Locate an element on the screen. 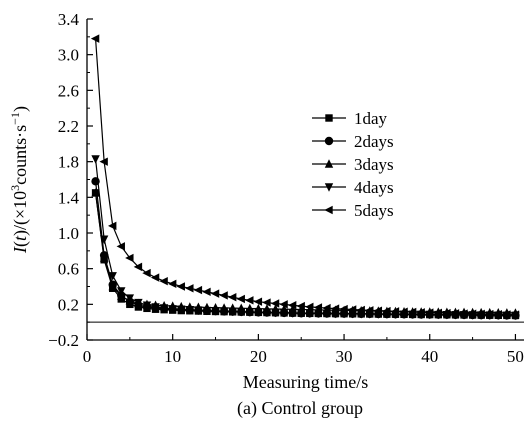 Image resolution: width=532 pixels, height=426 pixels. legend-label: 2days is located at coordinates (374, 141).